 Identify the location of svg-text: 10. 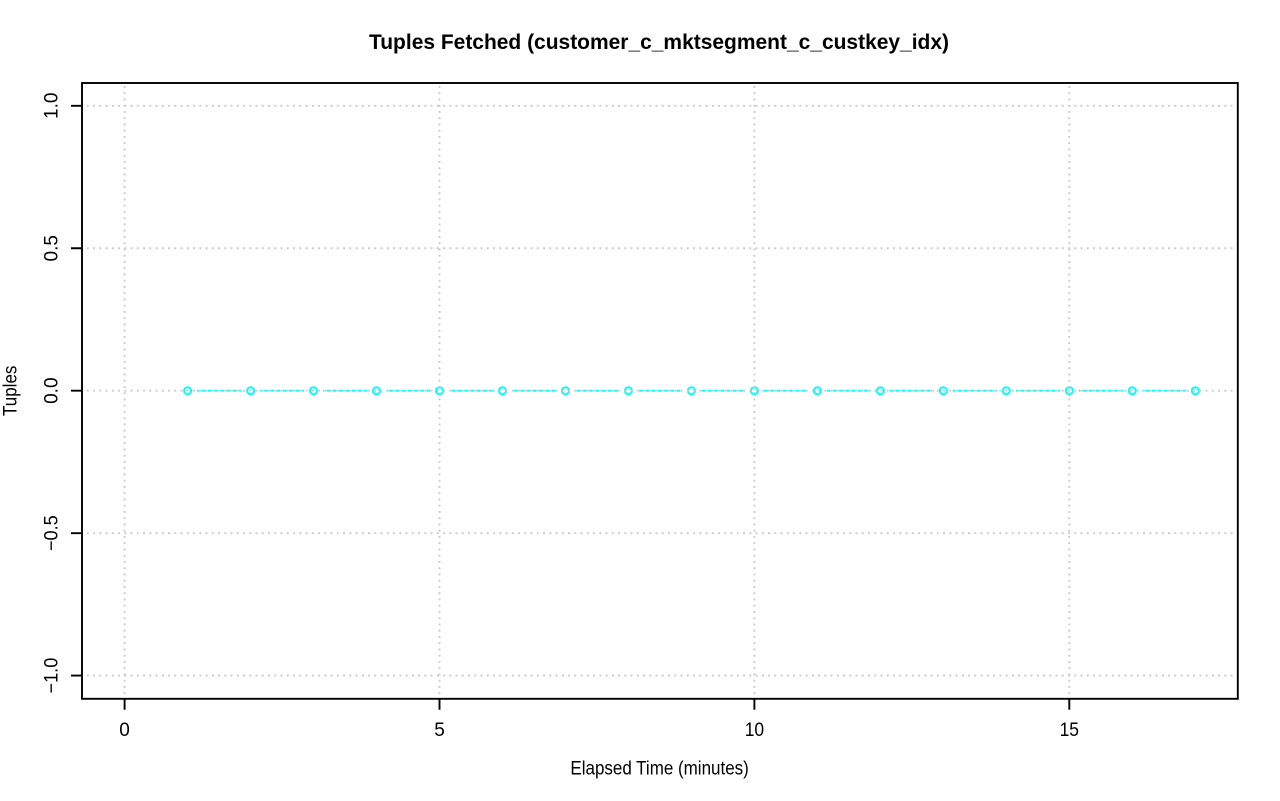
(754, 730).